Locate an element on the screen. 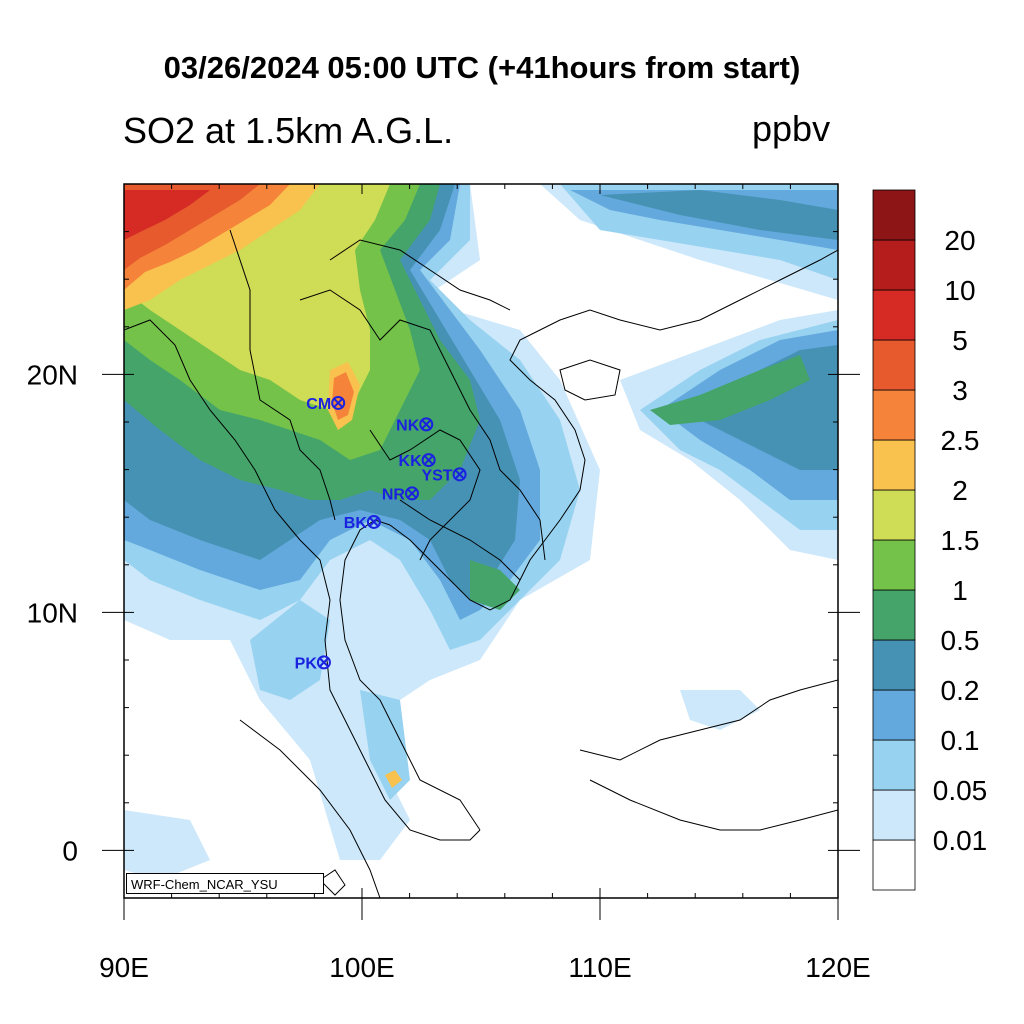 The image size is (1024, 1024). colorbar-labels: 0.01 0.05 0.1 0.2 0.5 1 1.5 2 2.5 3 5 10 20 is located at coordinates (960, 540).